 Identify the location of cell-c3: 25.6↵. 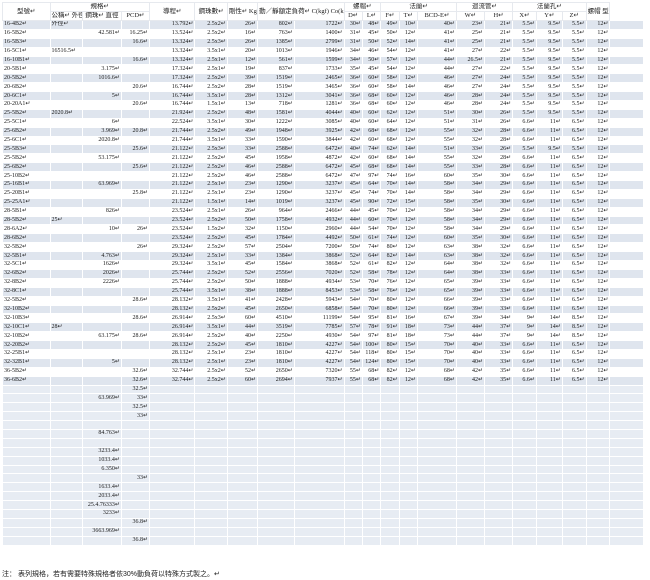
(135, 167).